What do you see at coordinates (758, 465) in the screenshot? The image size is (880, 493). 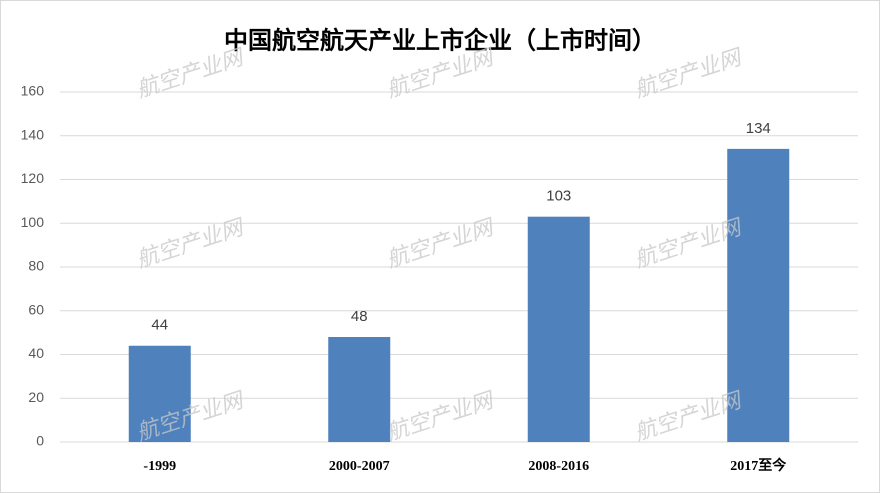 I see `x-tick-label: 2017至今` at bounding box center [758, 465].